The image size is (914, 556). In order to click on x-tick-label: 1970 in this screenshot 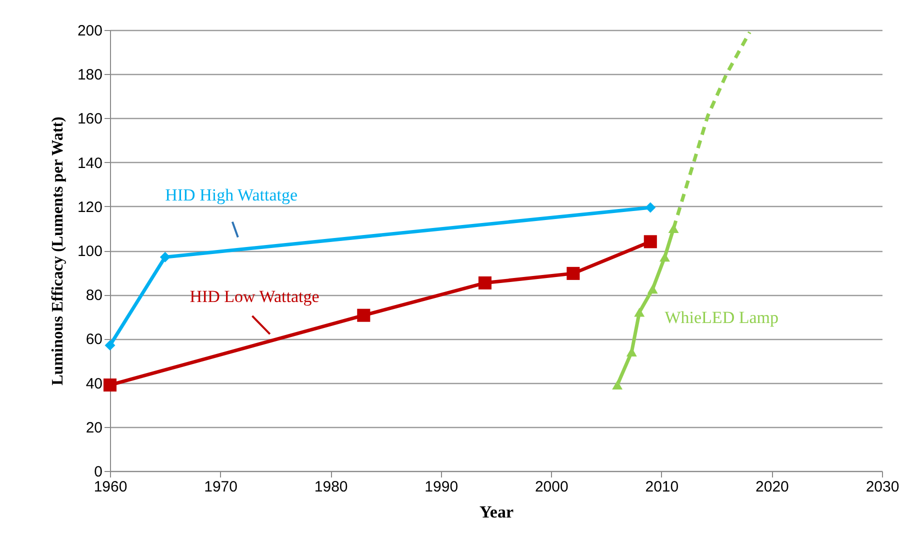, I will do `click(221, 487)`.